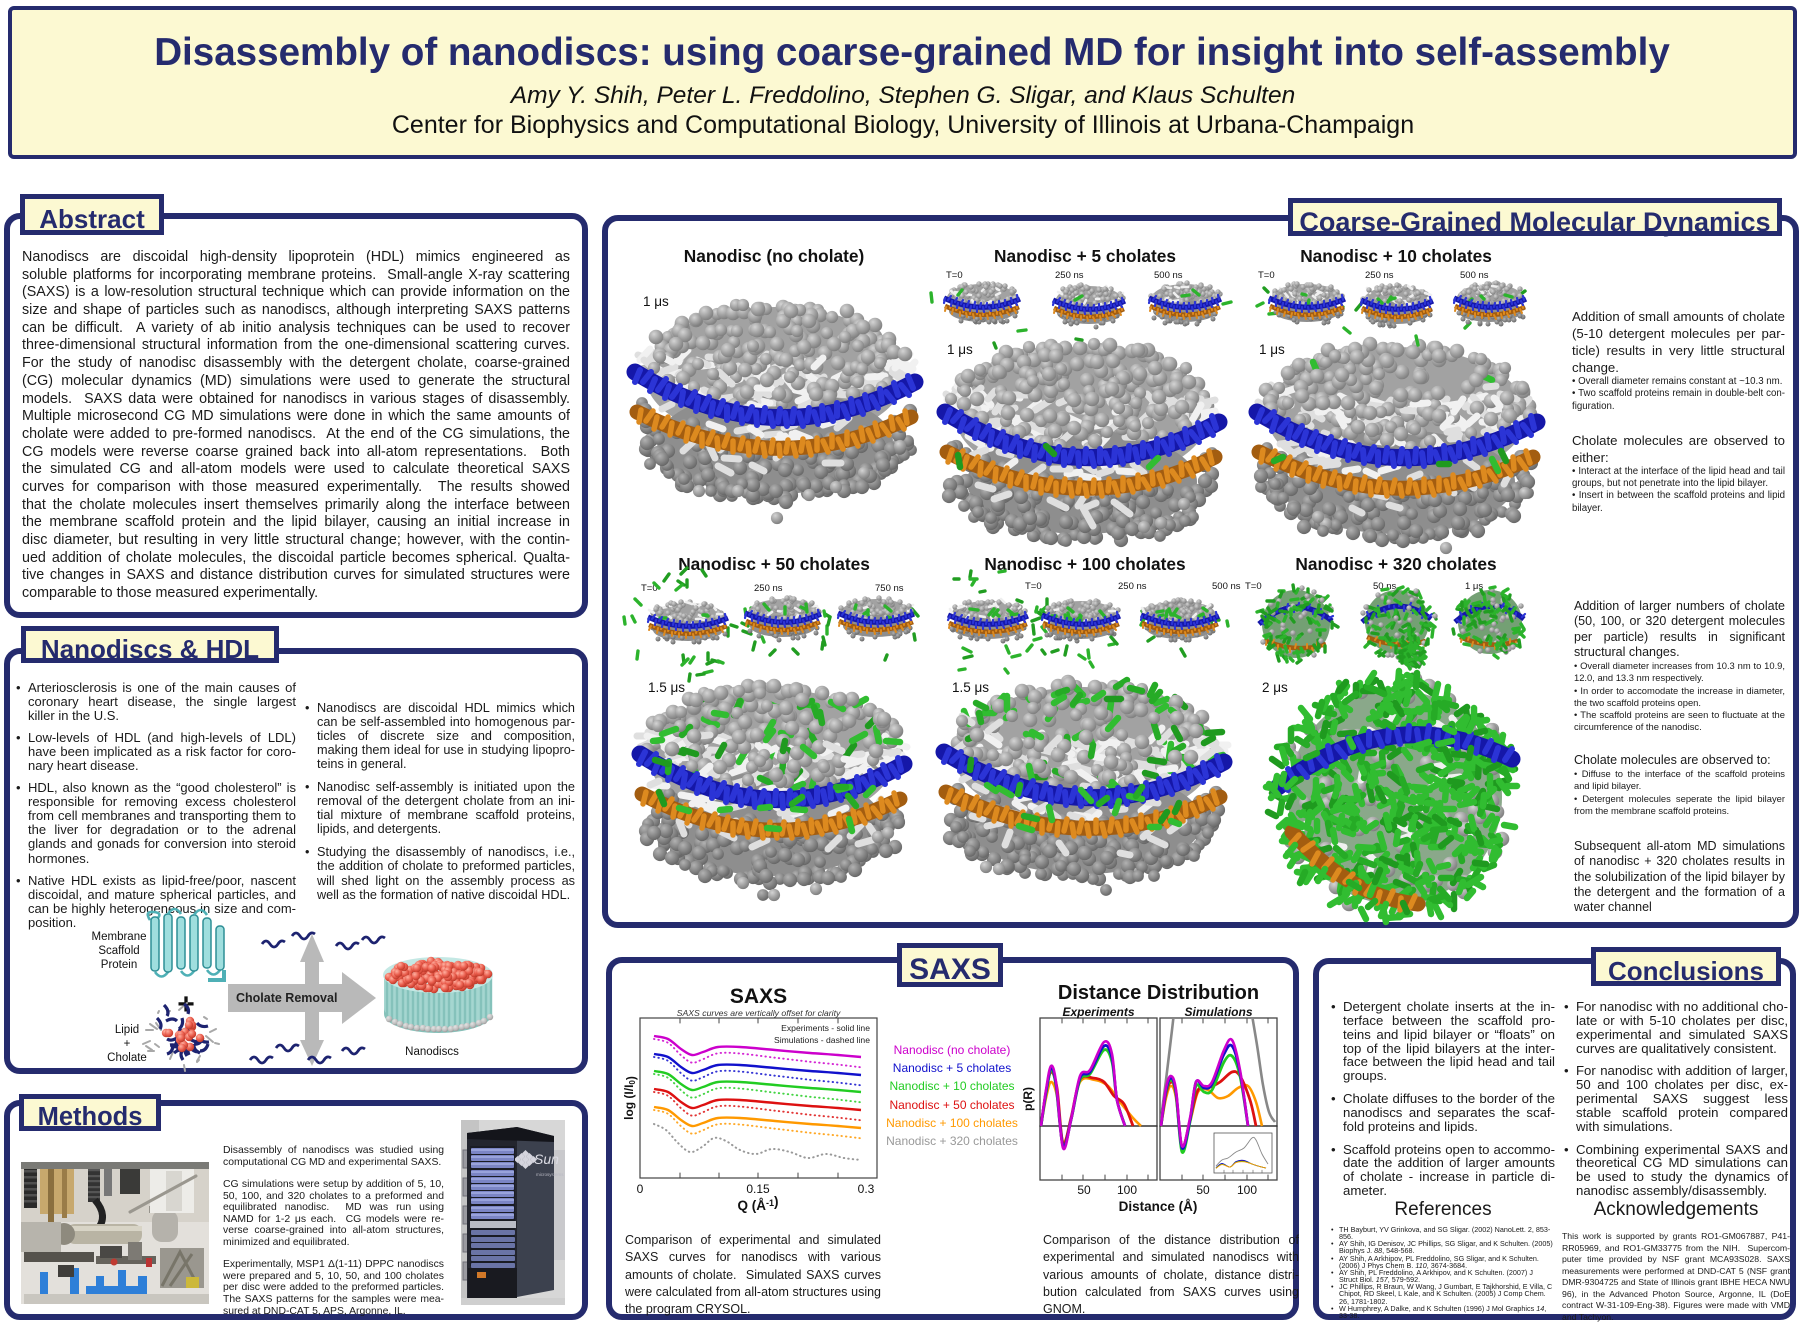  Describe the element at coordinates (546, 1159) in the screenshot. I see `svg-text: Sun` at that location.